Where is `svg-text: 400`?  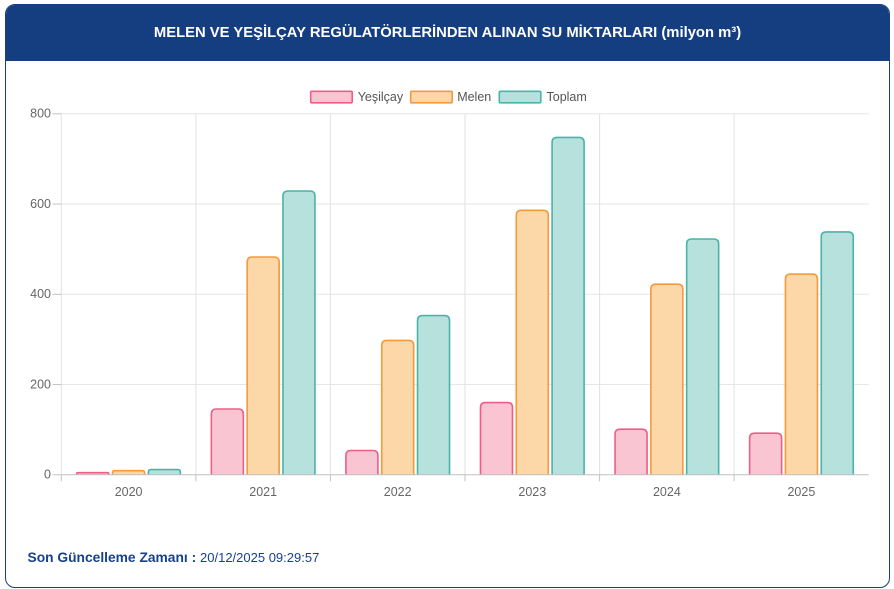
svg-text: 400 is located at coordinates (40, 294).